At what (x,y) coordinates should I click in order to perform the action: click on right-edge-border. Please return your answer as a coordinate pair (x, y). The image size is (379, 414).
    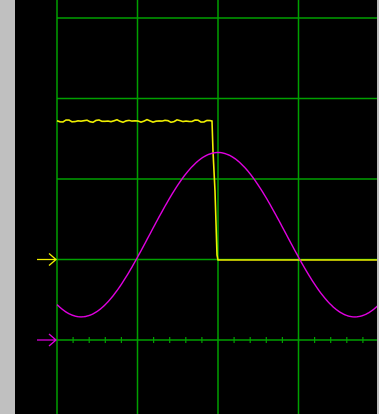
    Looking at the image, I should click on (378, 207).